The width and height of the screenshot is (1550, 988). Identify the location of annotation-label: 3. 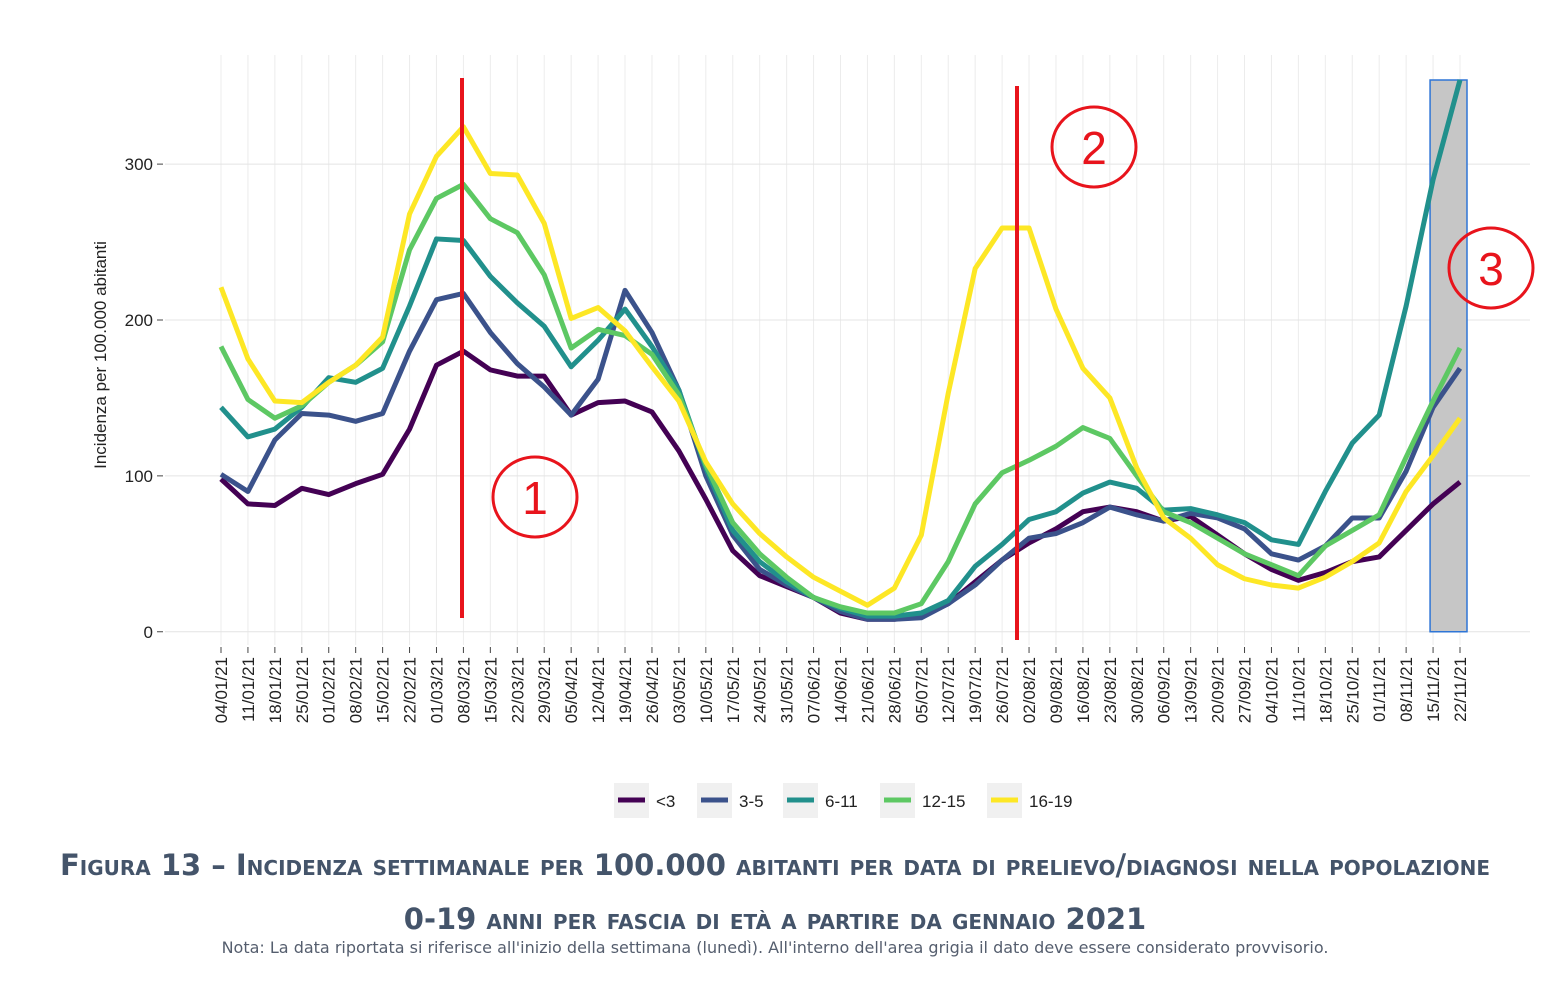
(1491, 269).